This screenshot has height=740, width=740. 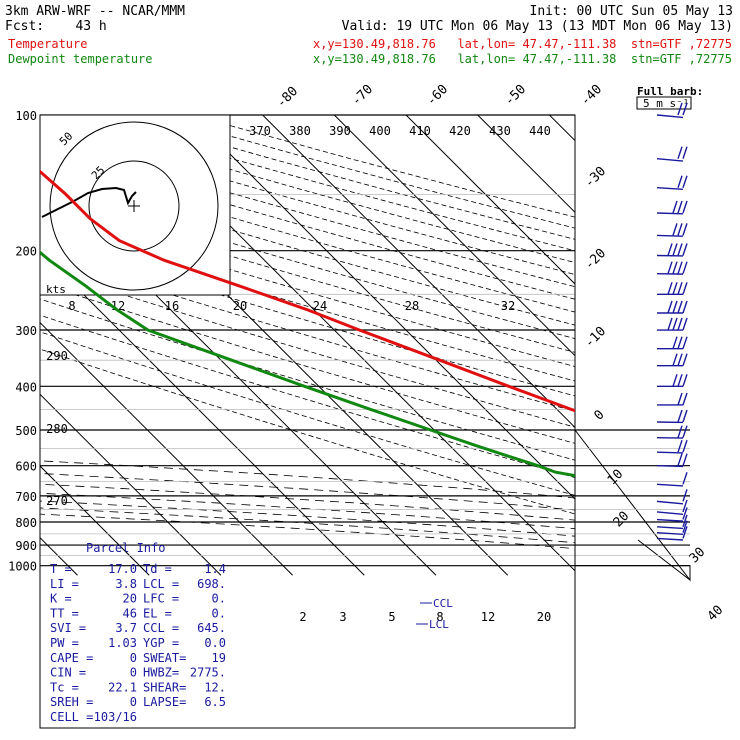 I want to click on isotherm-label-right: 0, so click(x=599, y=415).